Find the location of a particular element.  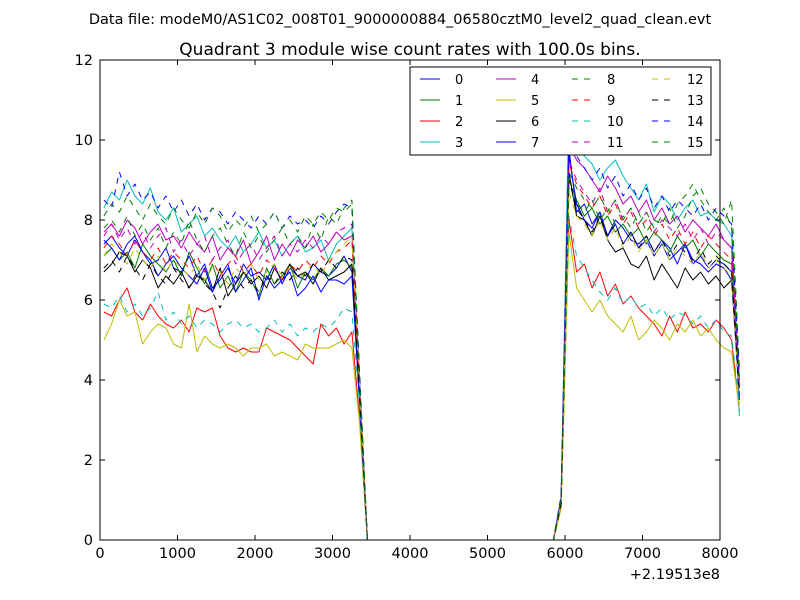

legend-label-4: 4 is located at coordinates (535, 80).